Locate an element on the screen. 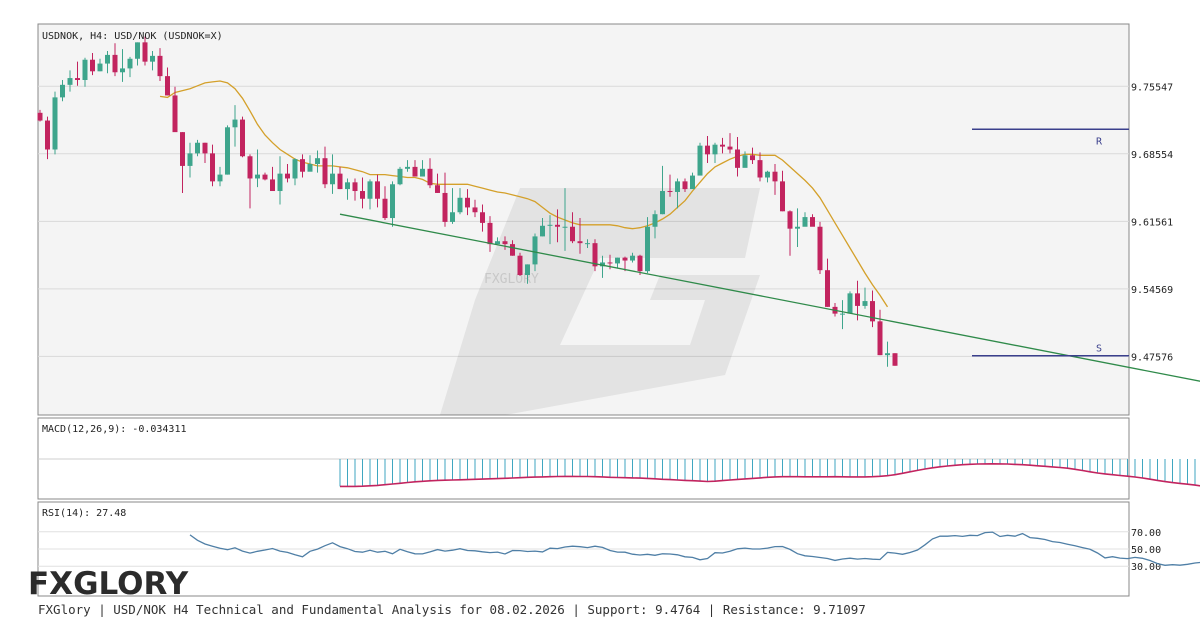 This screenshot has height=630, width=1200. watermark-logo-shape is located at coordinates (600, 301).